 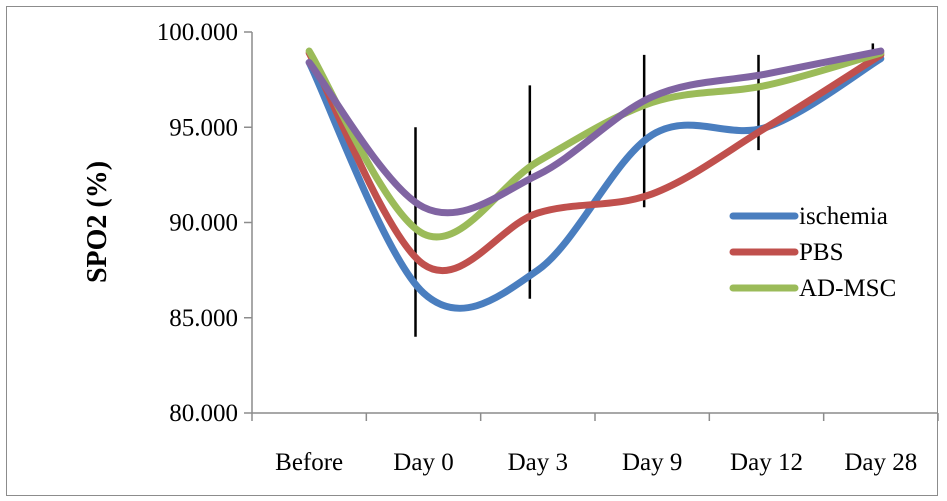 I want to click on legend: ischemia PBS AD-MSC, so click(x=812, y=252).